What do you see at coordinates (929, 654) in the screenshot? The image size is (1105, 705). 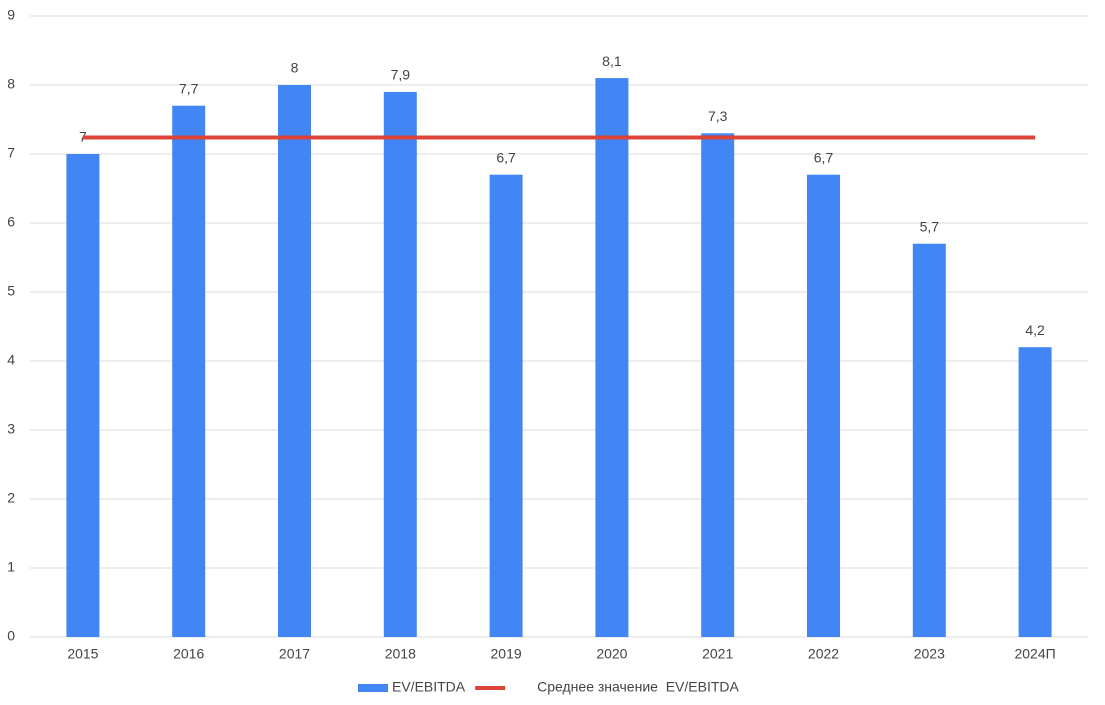 I see `x-tick-label: 2023` at bounding box center [929, 654].